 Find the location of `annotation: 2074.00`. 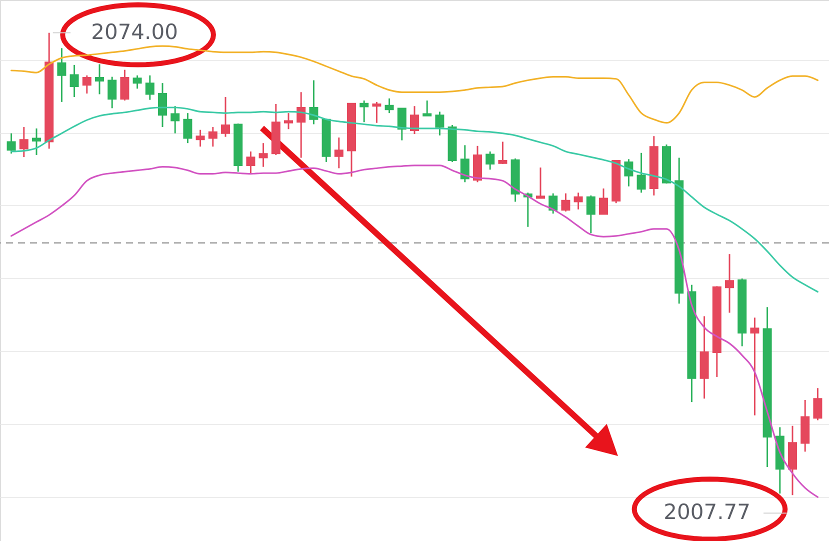

annotation: 2074.00 is located at coordinates (134, 32).